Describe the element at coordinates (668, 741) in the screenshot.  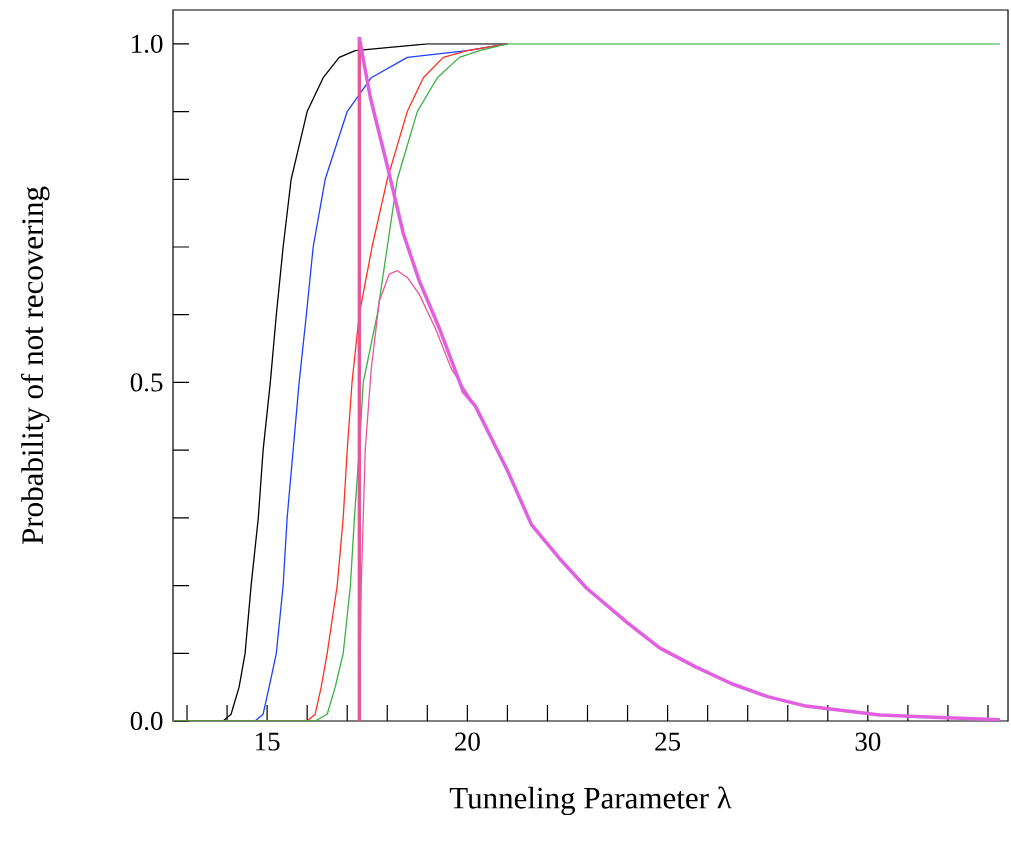
I see `x-tick-label: 25` at that location.